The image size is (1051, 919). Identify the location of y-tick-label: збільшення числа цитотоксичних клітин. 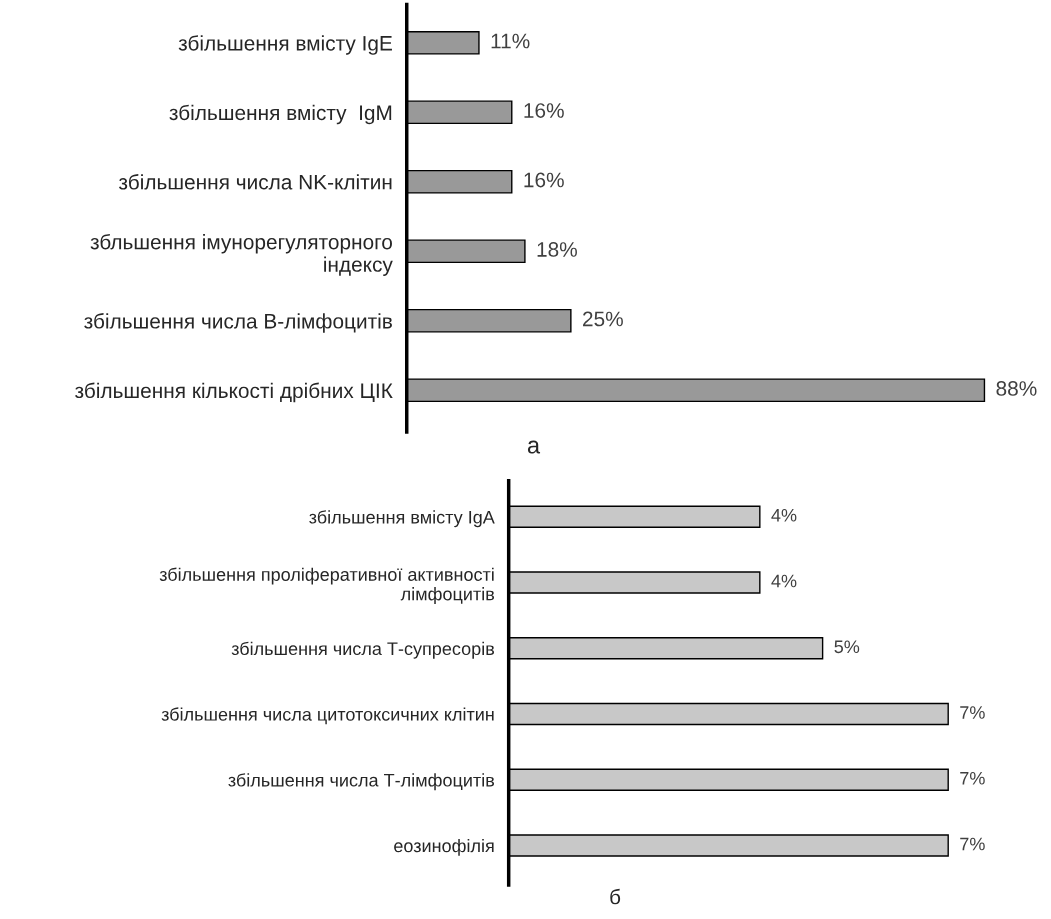
(327, 716).